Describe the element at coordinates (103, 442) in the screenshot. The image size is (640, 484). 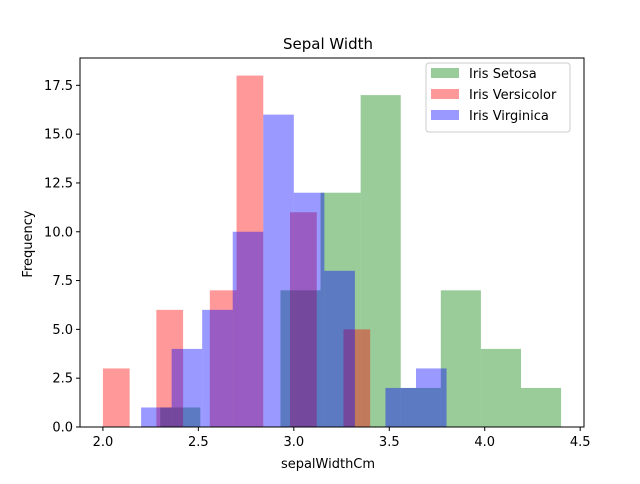
I see `x-tick-label: 2.0` at that location.